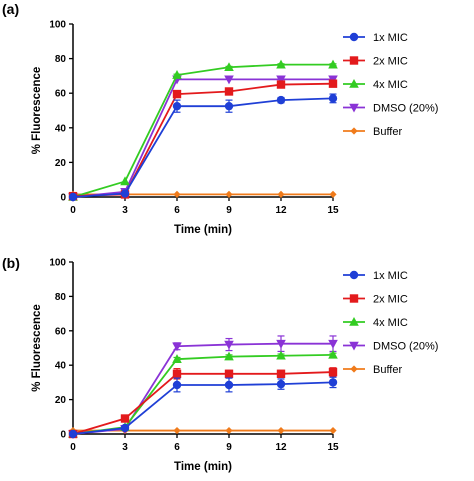  I want to click on panel-label: (b), so click(11, 263).